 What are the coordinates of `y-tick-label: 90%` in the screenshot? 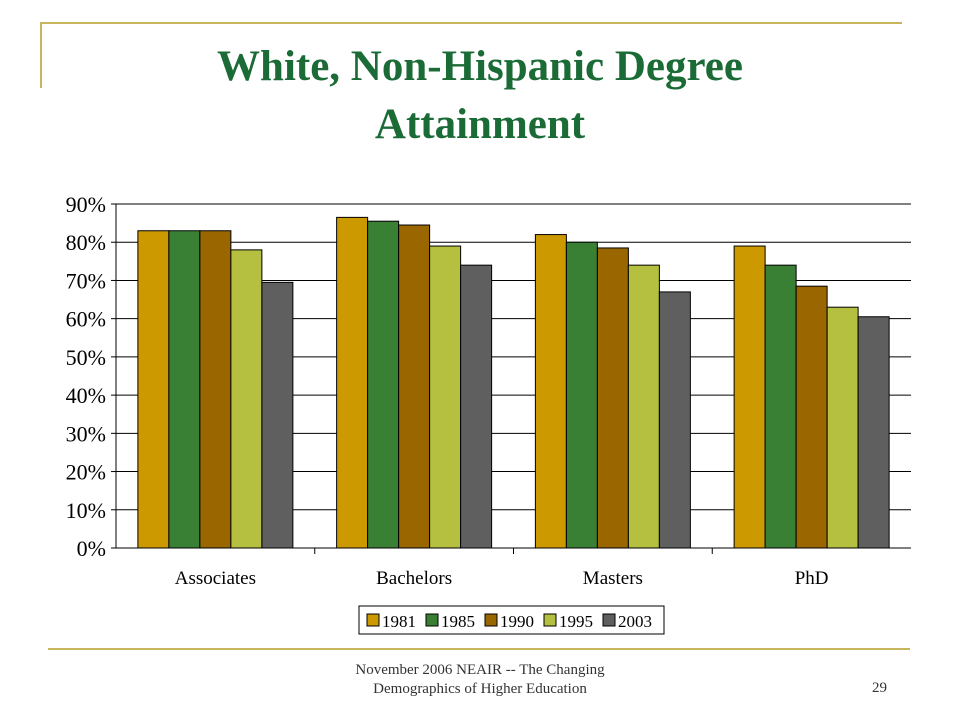 It's located at (86, 204).